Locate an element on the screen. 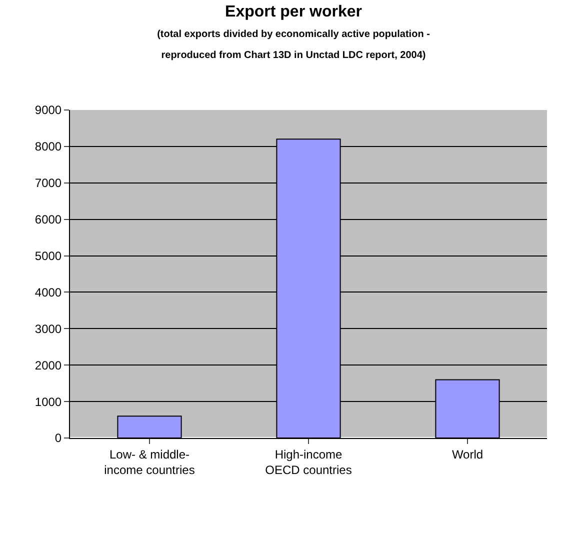 The height and width of the screenshot is (548, 587). y-tick-label: 9000 is located at coordinates (48, 110).